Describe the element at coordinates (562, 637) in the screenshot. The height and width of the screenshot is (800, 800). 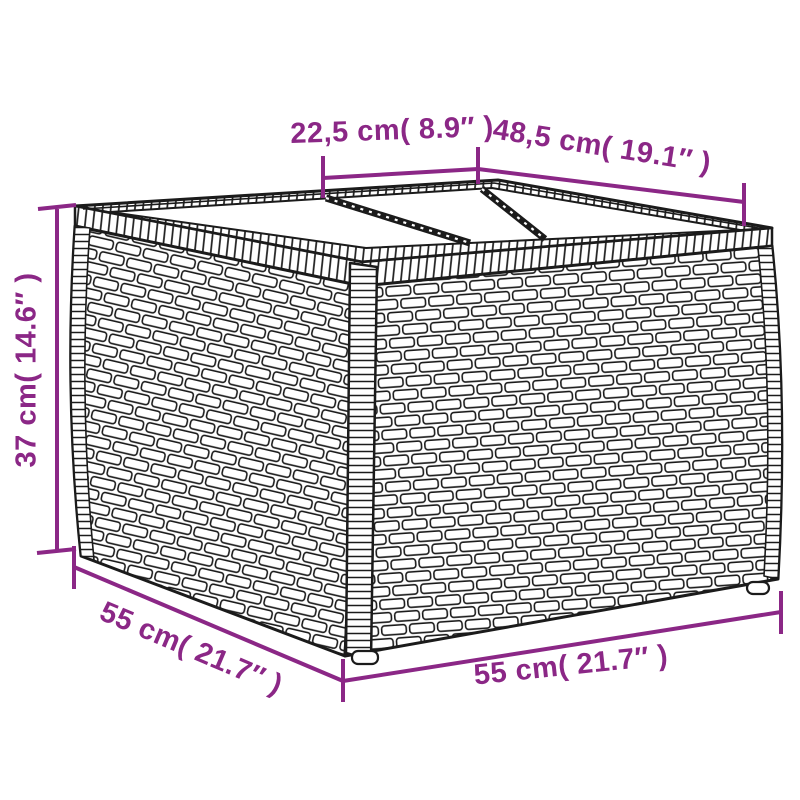
I see `dim-line-width` at that location.